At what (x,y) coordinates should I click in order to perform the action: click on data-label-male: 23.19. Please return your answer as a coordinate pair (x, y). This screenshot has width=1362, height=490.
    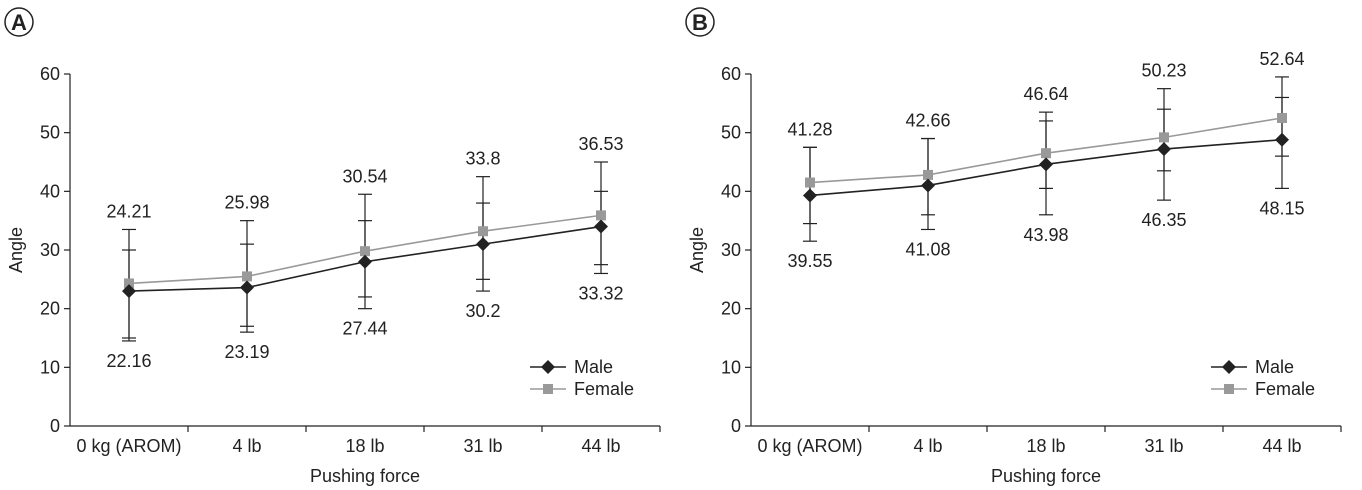
    Looking at the image, I should click on (246, 352).